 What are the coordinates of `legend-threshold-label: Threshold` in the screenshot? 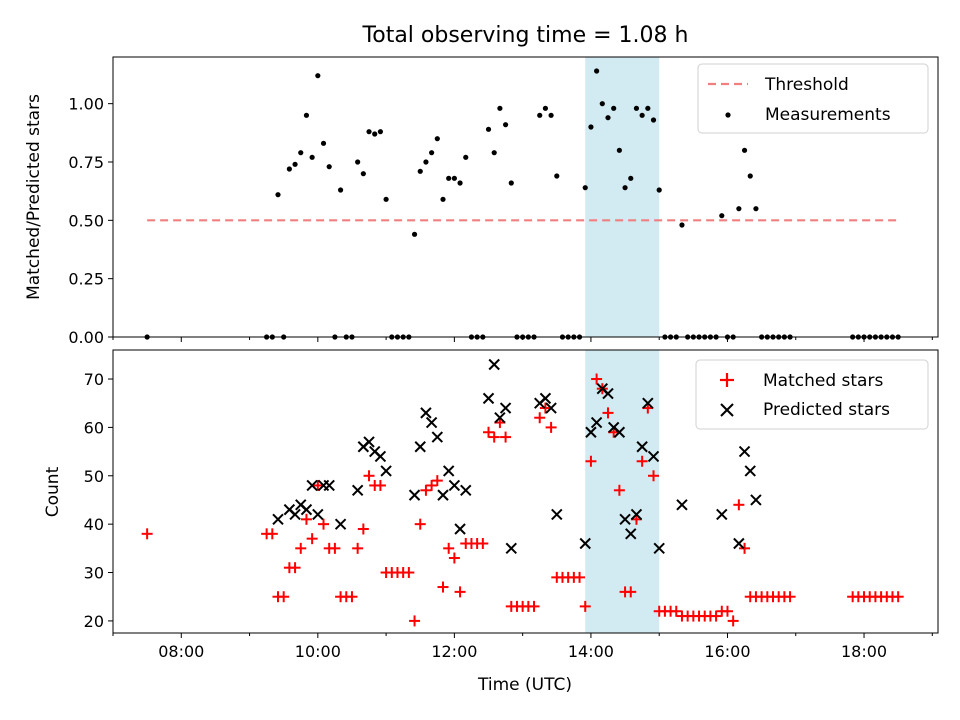 It's located at (806, 85).